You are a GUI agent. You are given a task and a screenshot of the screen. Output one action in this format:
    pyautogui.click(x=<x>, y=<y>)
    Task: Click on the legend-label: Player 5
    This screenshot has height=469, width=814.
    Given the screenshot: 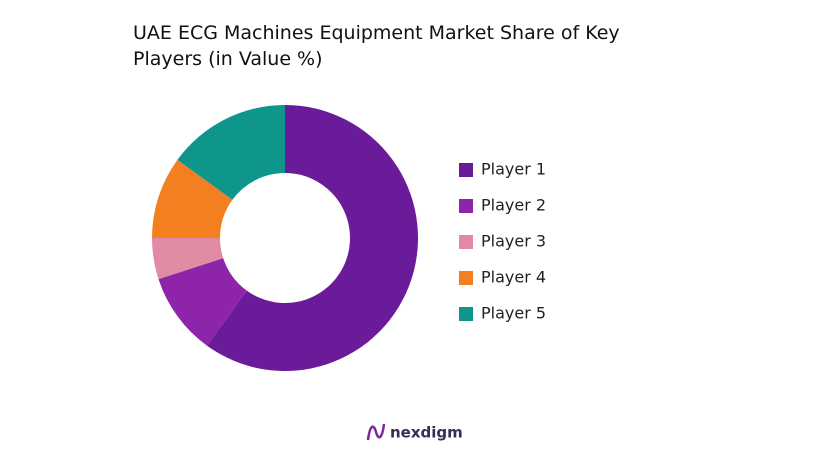 What is the action you would take?
    pyautogui.click(x=513, y=313)
    